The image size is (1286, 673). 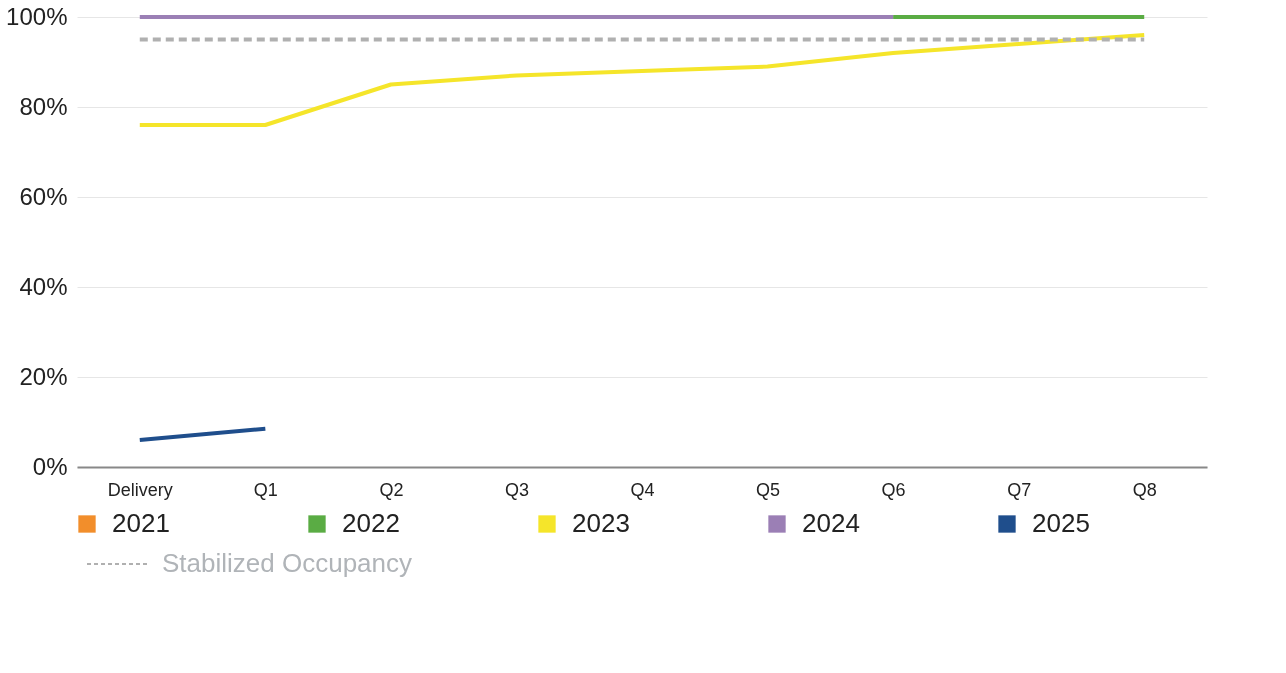 What do you see at coordinates (43, 286) in the screenshot?
I see `y-tick-label: 40%` at bounding box center [43, 286].